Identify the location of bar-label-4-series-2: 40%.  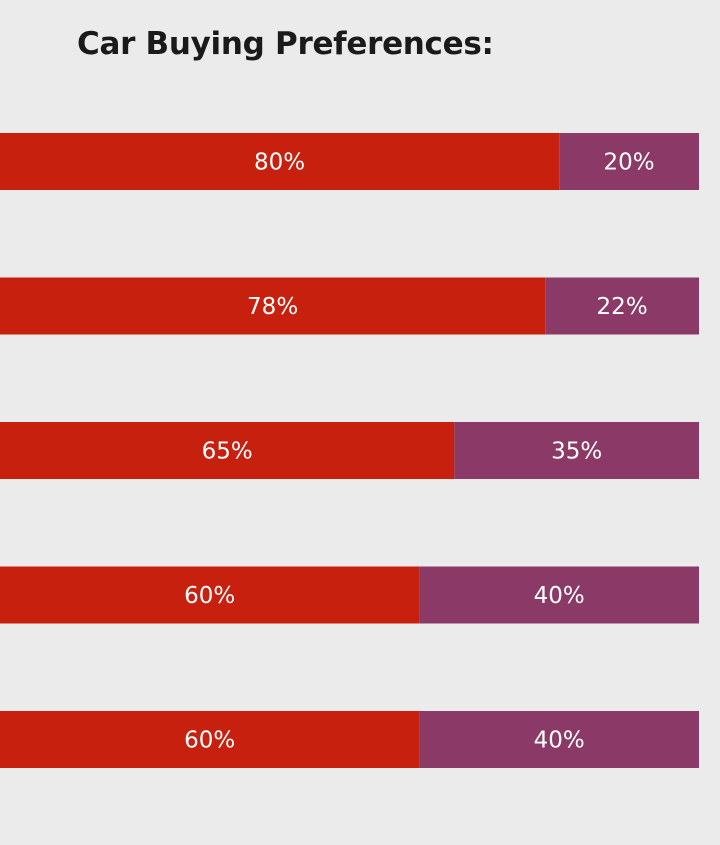
(559, 596).